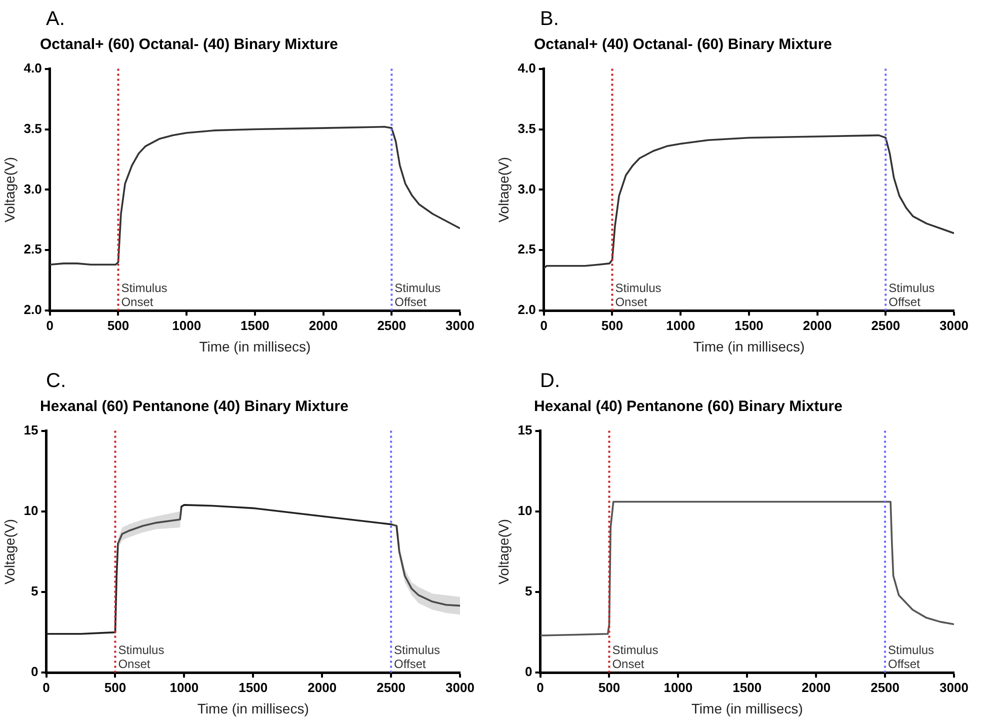  I want to click on chart-title: Octanal+ (40) Octanal- (60) Binary Mixture, so click(684, 45).